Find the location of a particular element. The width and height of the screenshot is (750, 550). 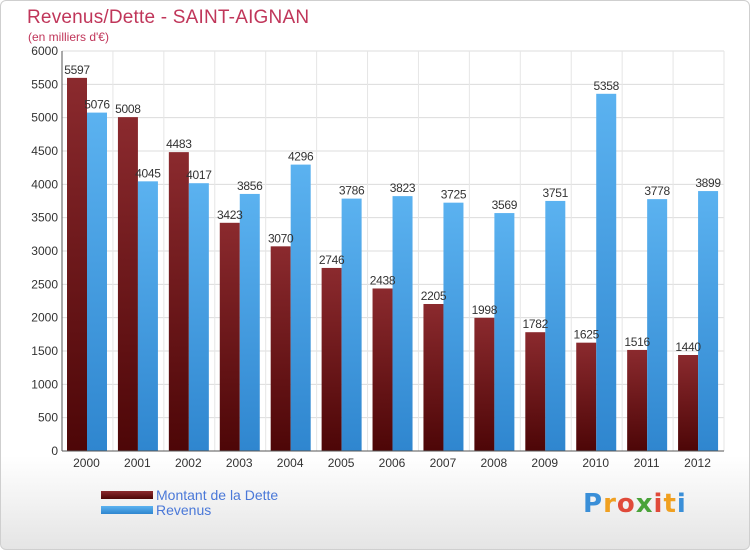

x-tick-label: 2000 is located at coordinates (86, 463).